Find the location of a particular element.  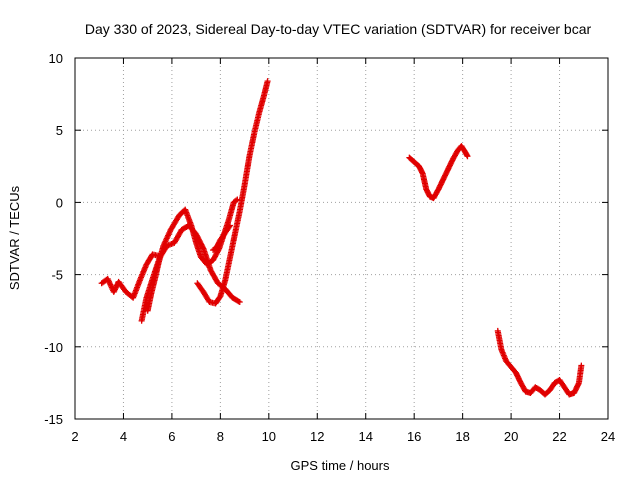

y-tick-label: 5 is located at coordinates (59, 130).